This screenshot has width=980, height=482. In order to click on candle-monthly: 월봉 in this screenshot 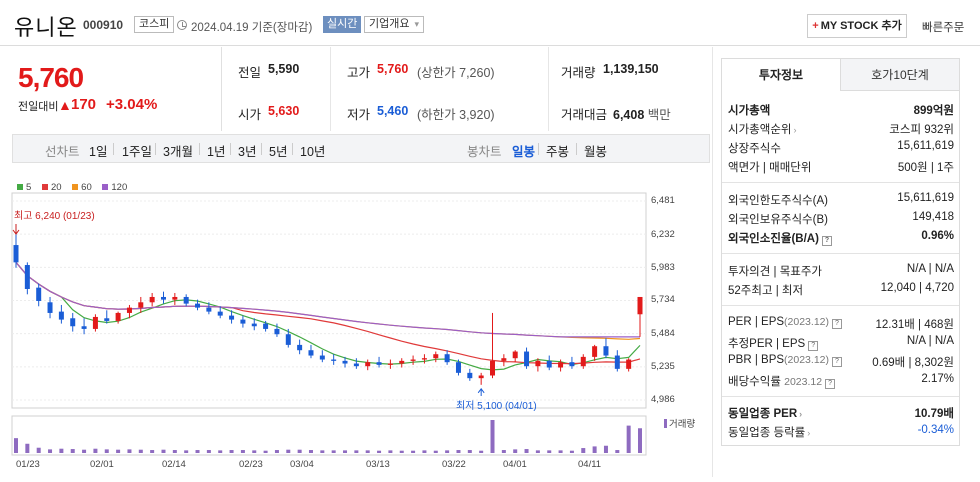, I will do `click(596, 152)`.